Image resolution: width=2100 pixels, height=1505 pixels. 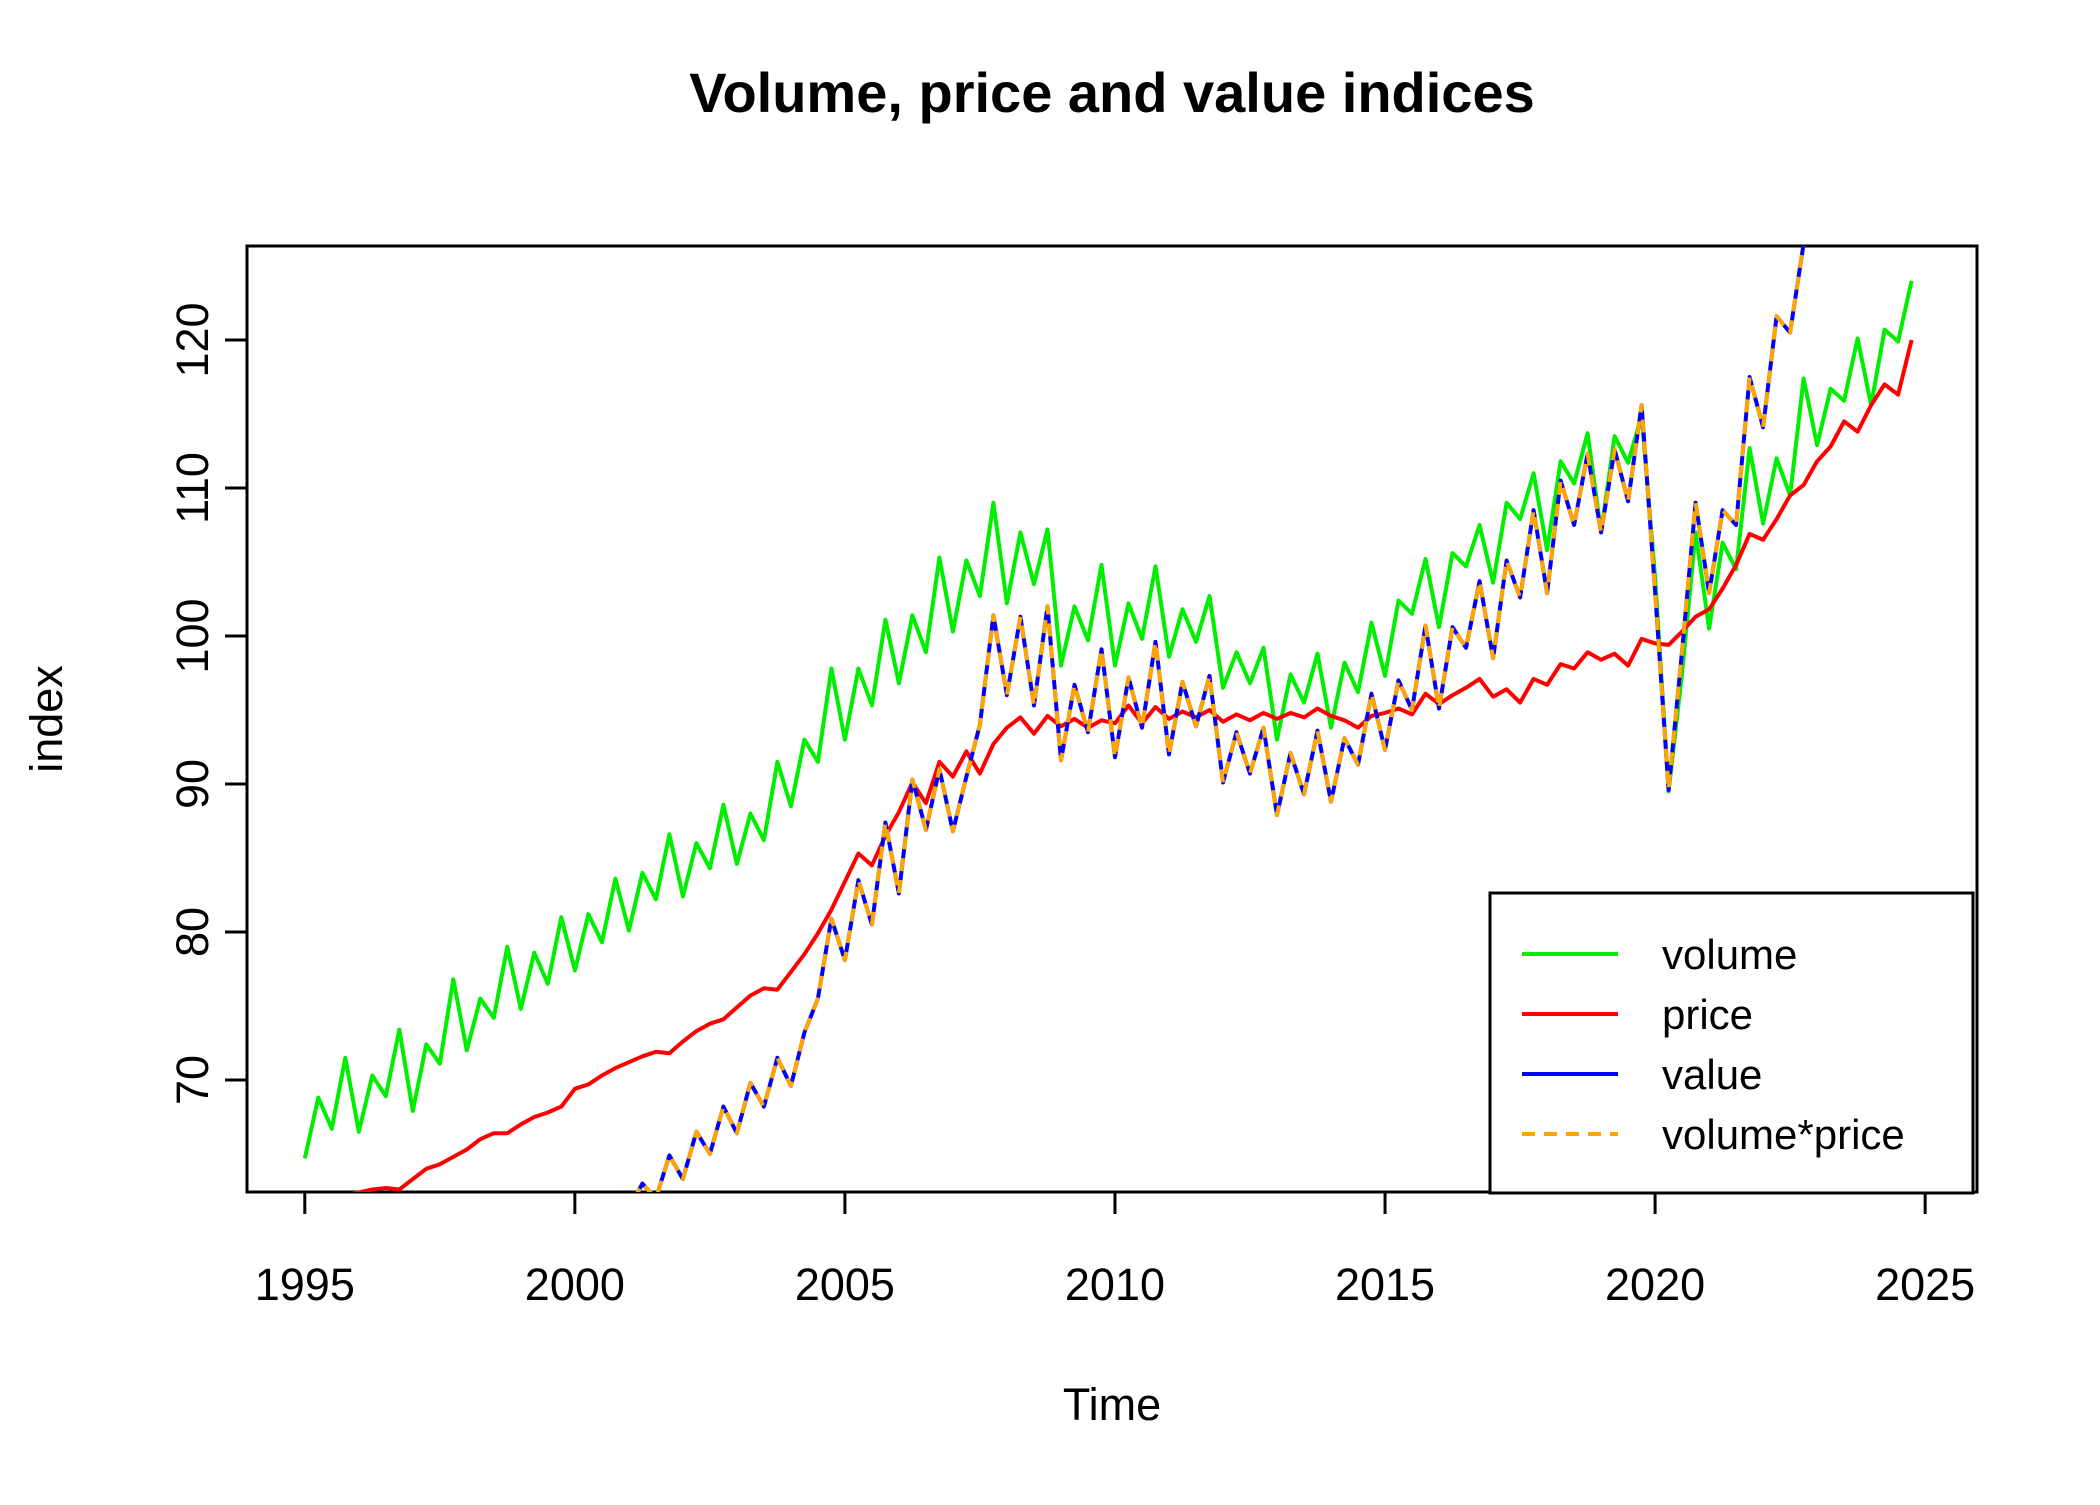 I want to click on chart-title: Volume, price and value indices, so click(x=1111, y=92).